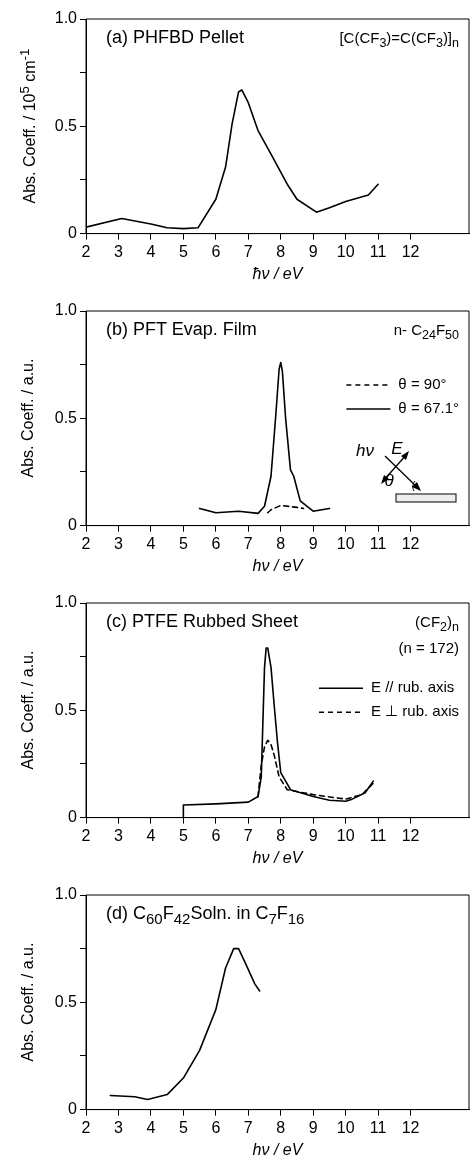 This screenshot has width=470, height=1169. What do you see at coordinates (202, 621) in the screenshot?
I see `chart-title: (c) PTFE Rubbed Sheet` at bounding box center [202, 621].